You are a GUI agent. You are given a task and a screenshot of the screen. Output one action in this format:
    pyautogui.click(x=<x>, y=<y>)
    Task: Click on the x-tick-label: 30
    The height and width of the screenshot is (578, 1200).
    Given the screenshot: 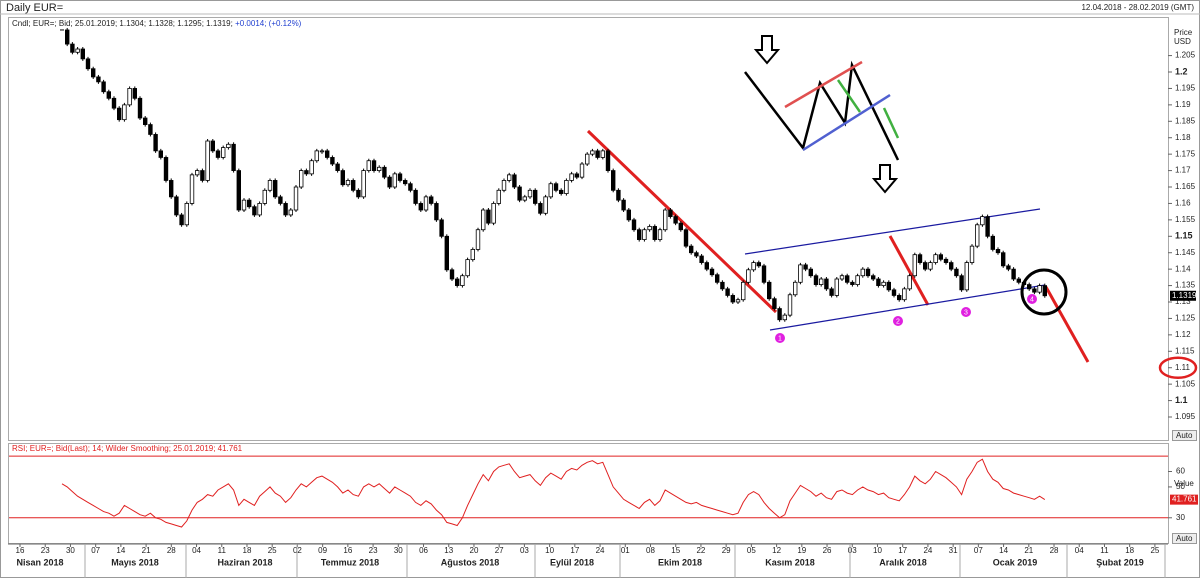 What is the action you would take?
    pyautogui.click(x=70, y=550)
    